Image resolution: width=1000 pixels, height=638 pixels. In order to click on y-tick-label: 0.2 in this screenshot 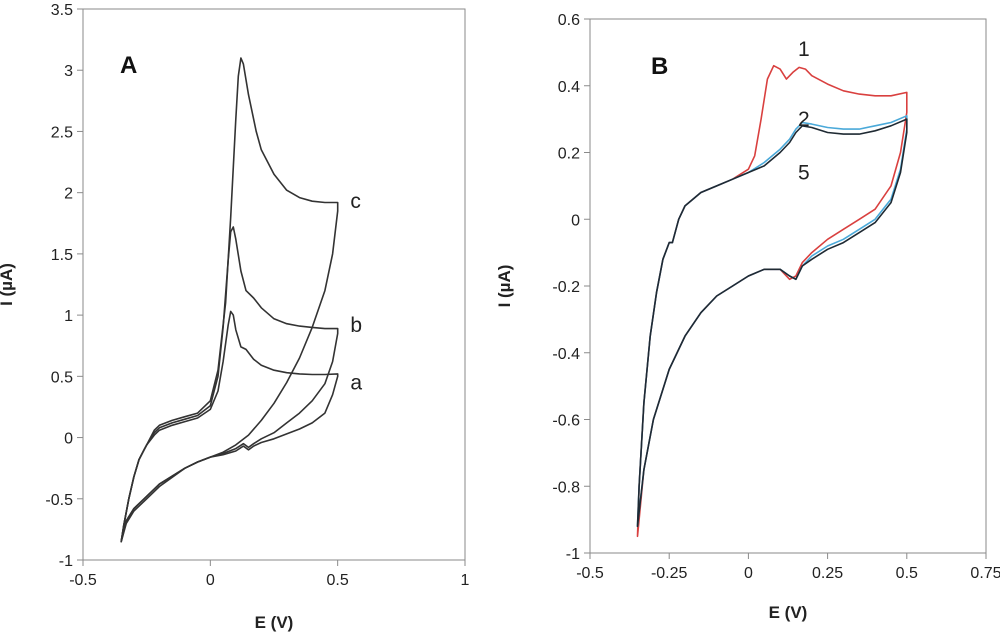, I will do `click(569, 154)`.